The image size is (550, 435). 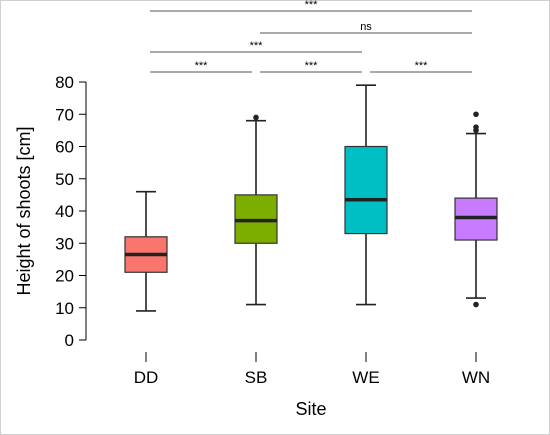 What do you see at coordinates (69, 340) in the screenshot?
I see `y-tick-label: 0` at bounding box center [69, 340].